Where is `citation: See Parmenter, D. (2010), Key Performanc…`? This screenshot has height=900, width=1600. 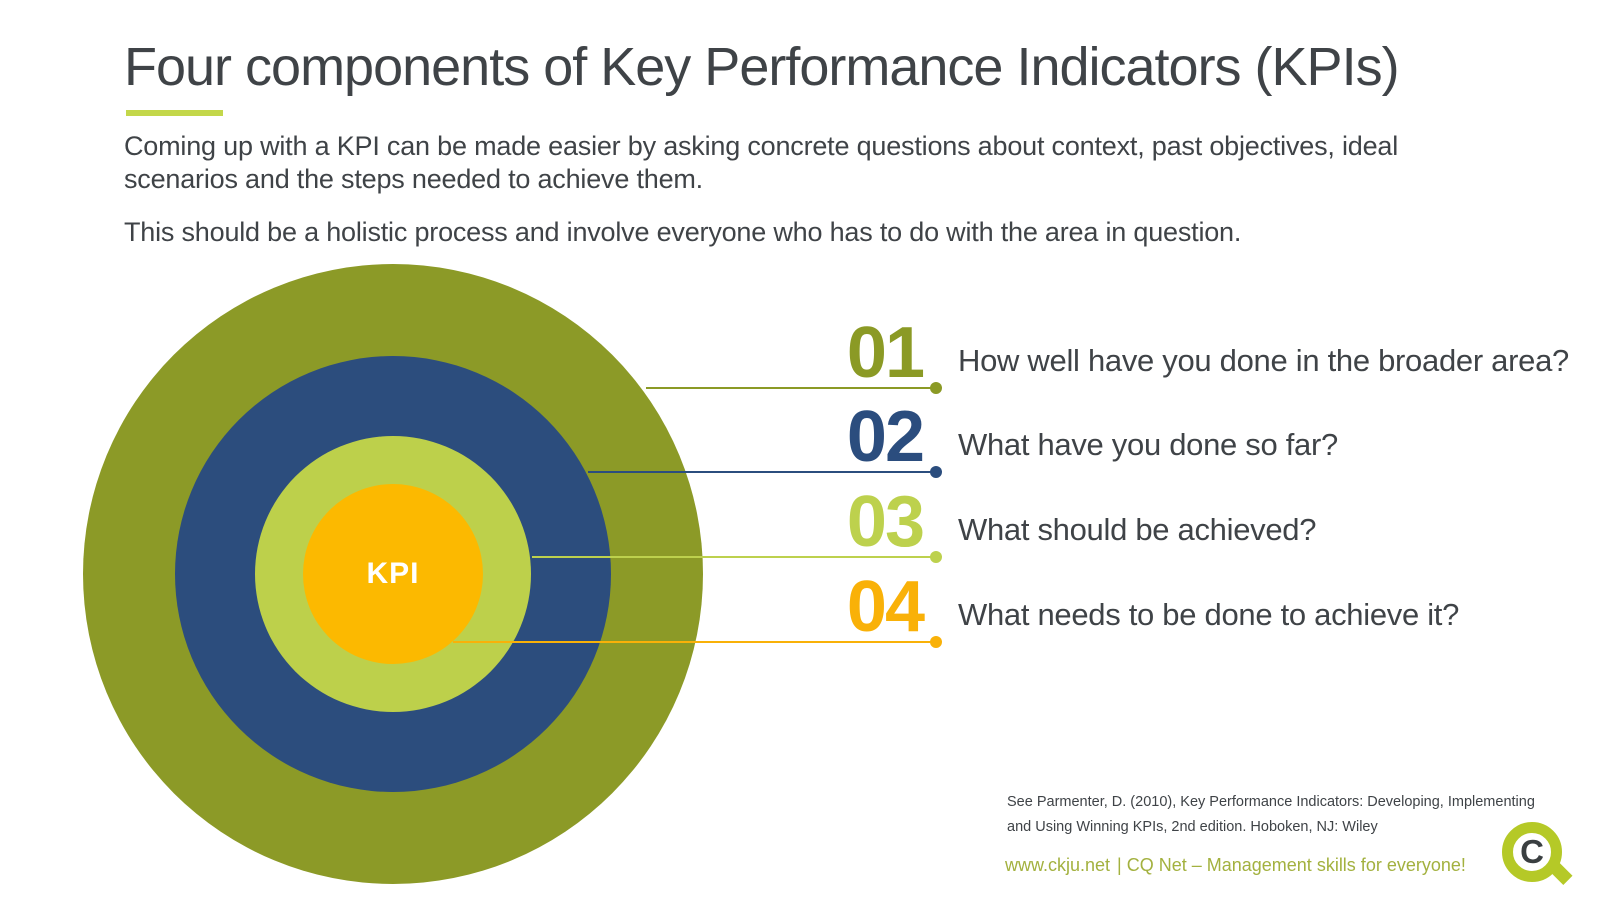 citation: See Parmenter, D. (2010), Key Performanc… is located at coordinates (1271, 814).